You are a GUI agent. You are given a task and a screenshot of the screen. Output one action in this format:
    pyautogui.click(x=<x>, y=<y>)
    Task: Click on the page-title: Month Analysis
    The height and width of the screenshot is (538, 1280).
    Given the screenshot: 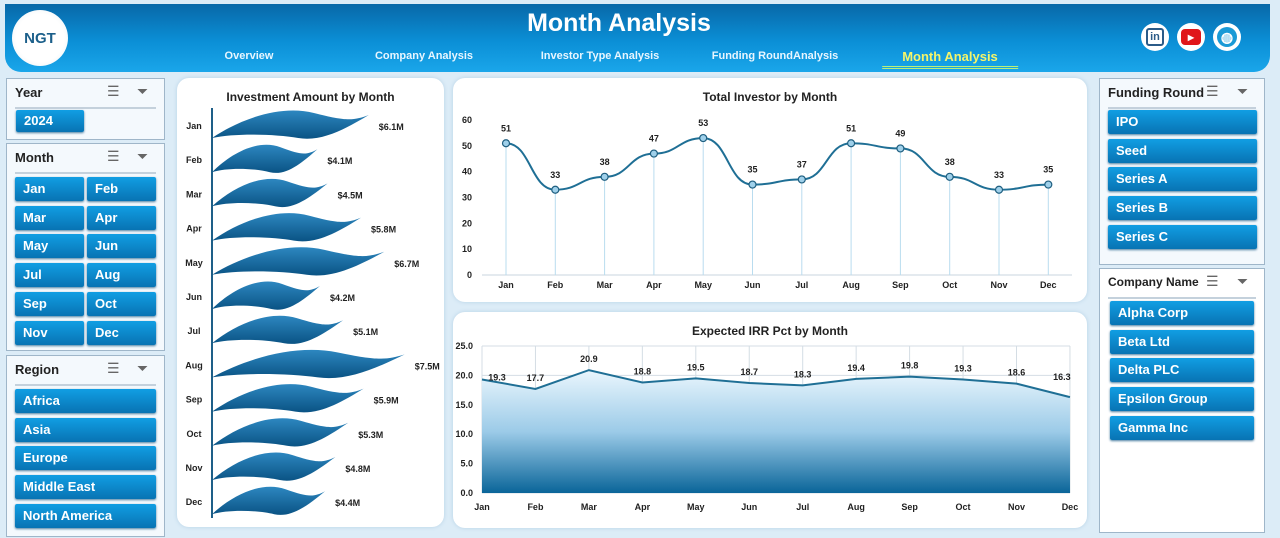 What is the action you would take?
    pyautogui.click(x=619, y=23)
    